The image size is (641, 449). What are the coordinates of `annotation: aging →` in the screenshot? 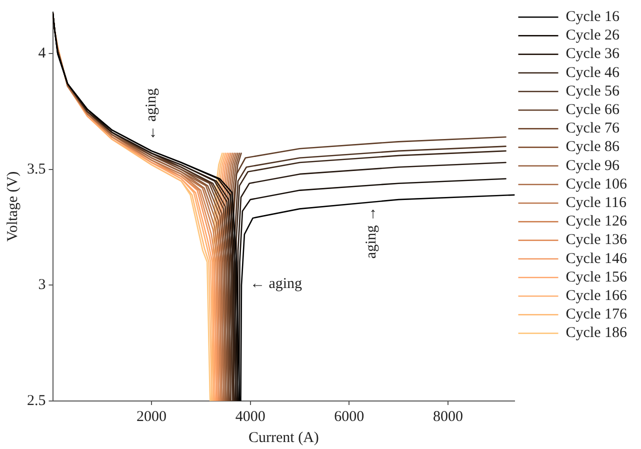 It's located at (371, 232).